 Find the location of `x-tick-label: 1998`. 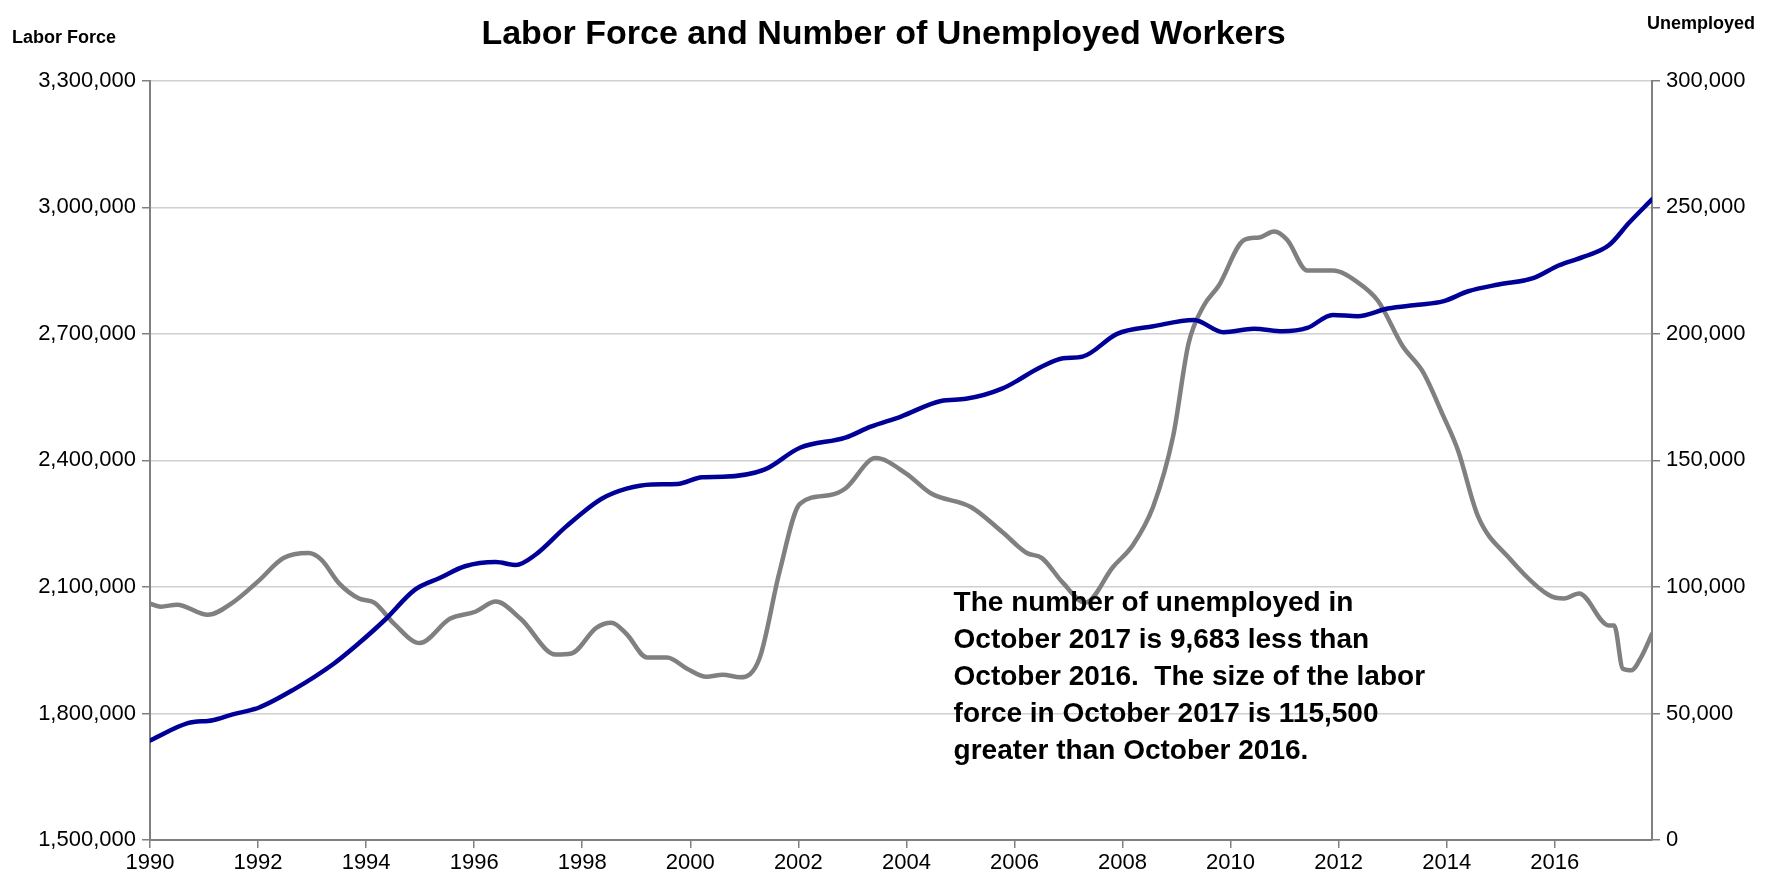

x-tick-label: 1998 is located at coordinates (582, 862).